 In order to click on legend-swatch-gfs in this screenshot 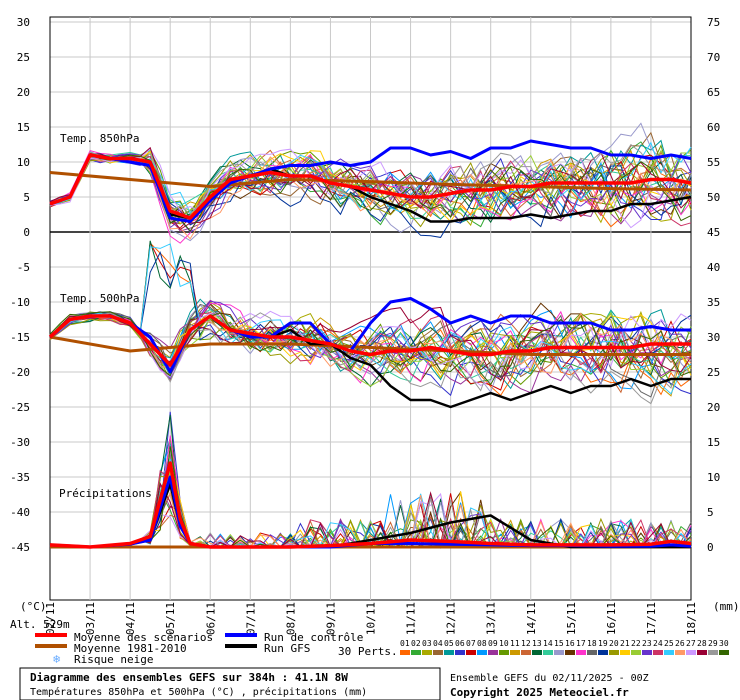, I will do `click(241, 646)`.